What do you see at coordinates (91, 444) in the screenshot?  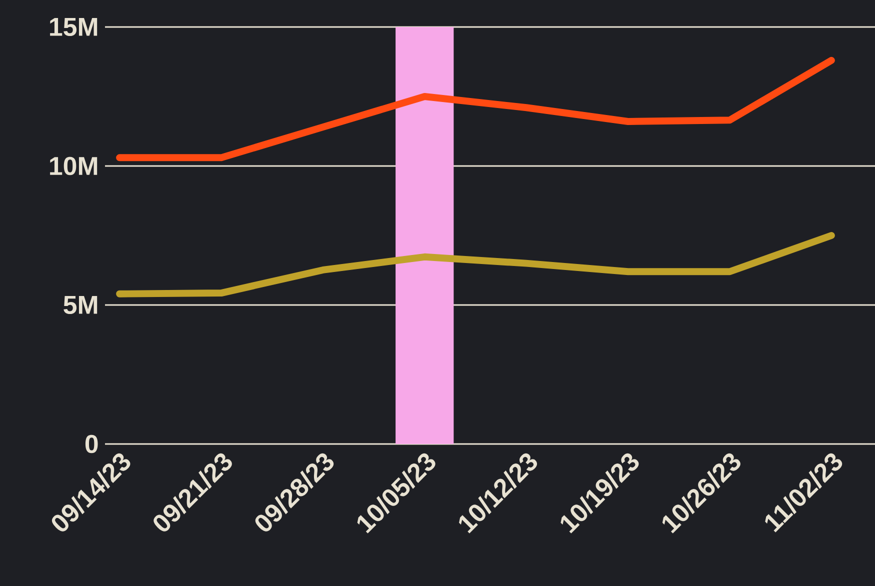 I see `y-tick-label: 0` at bounding box center [91, 444].